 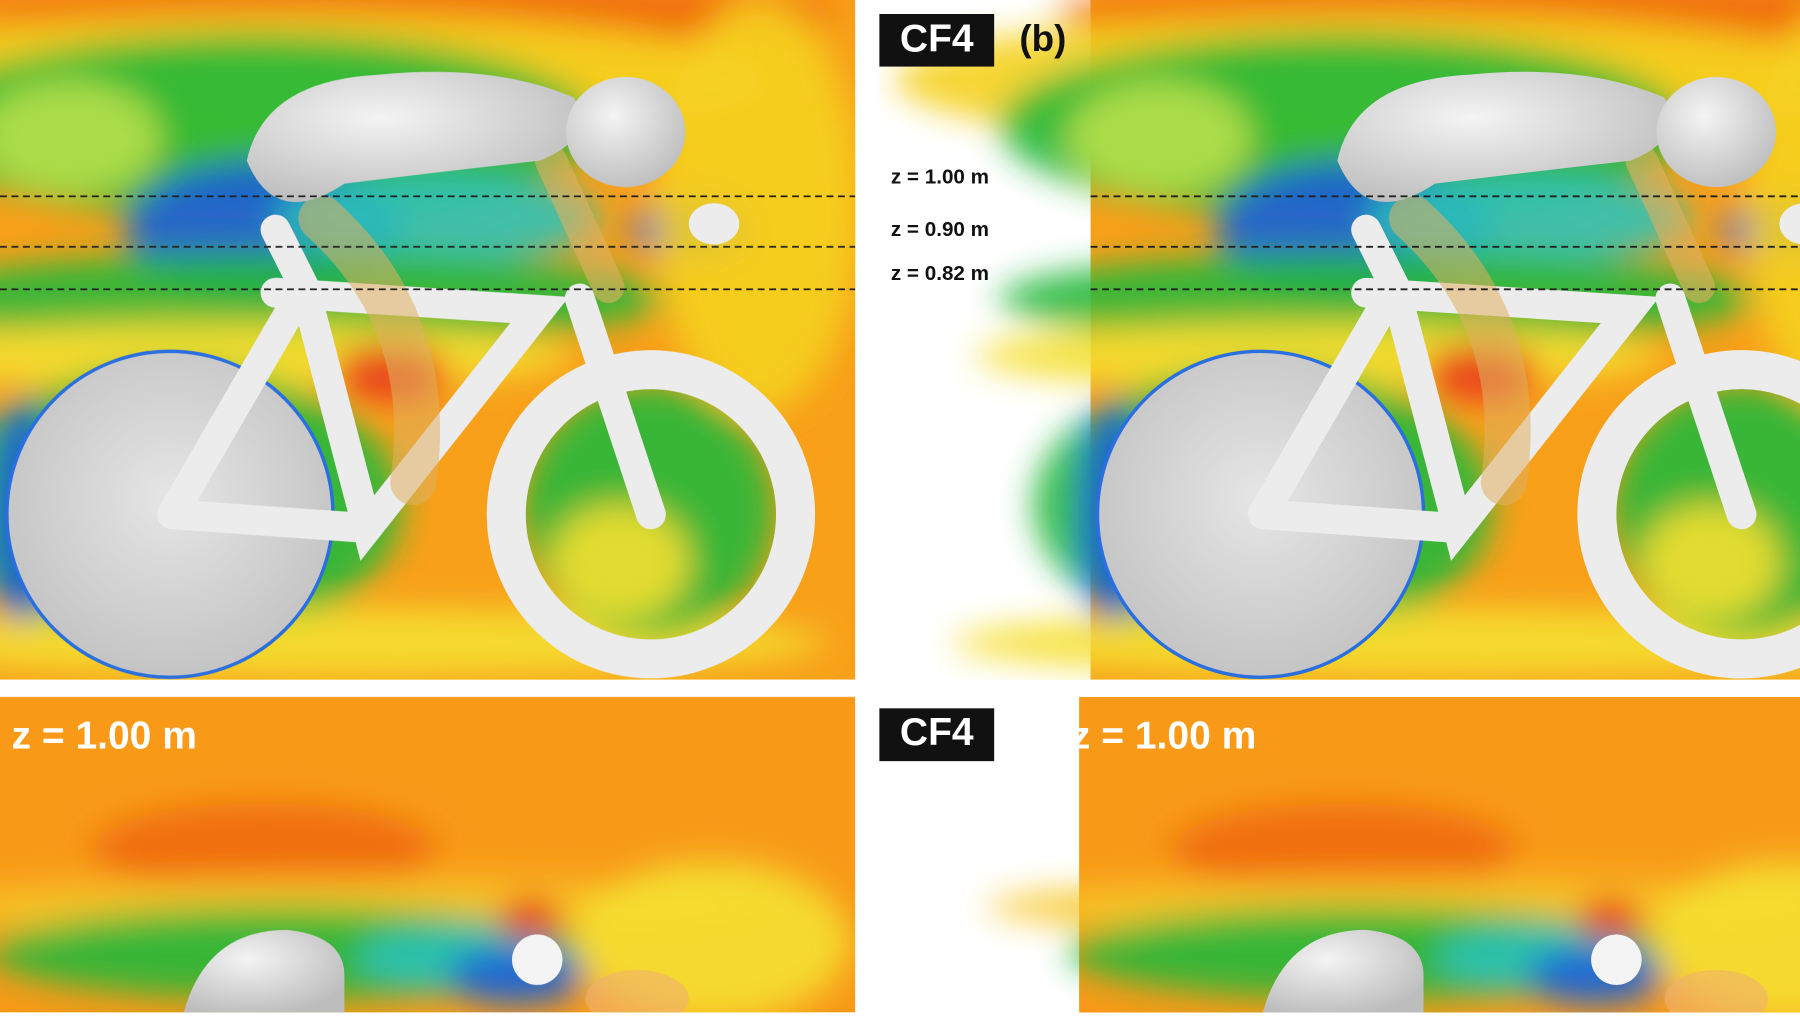 I want to click on cut-plane-label: z = 1.00 m, so click(x=940, y=176).